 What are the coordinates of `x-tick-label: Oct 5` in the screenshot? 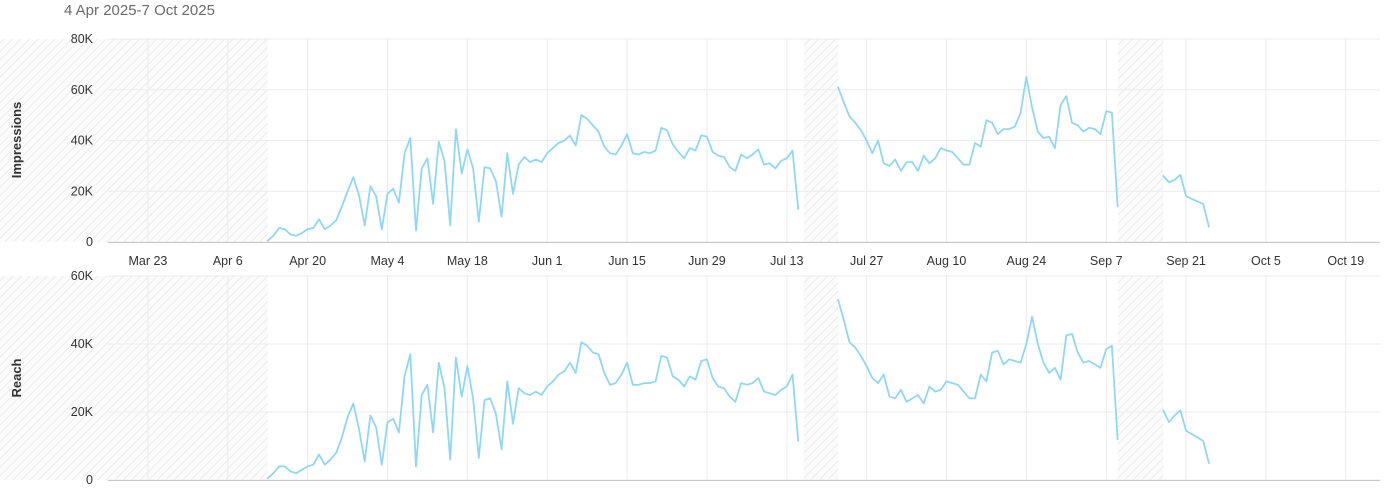 It's located at (1266, 261).